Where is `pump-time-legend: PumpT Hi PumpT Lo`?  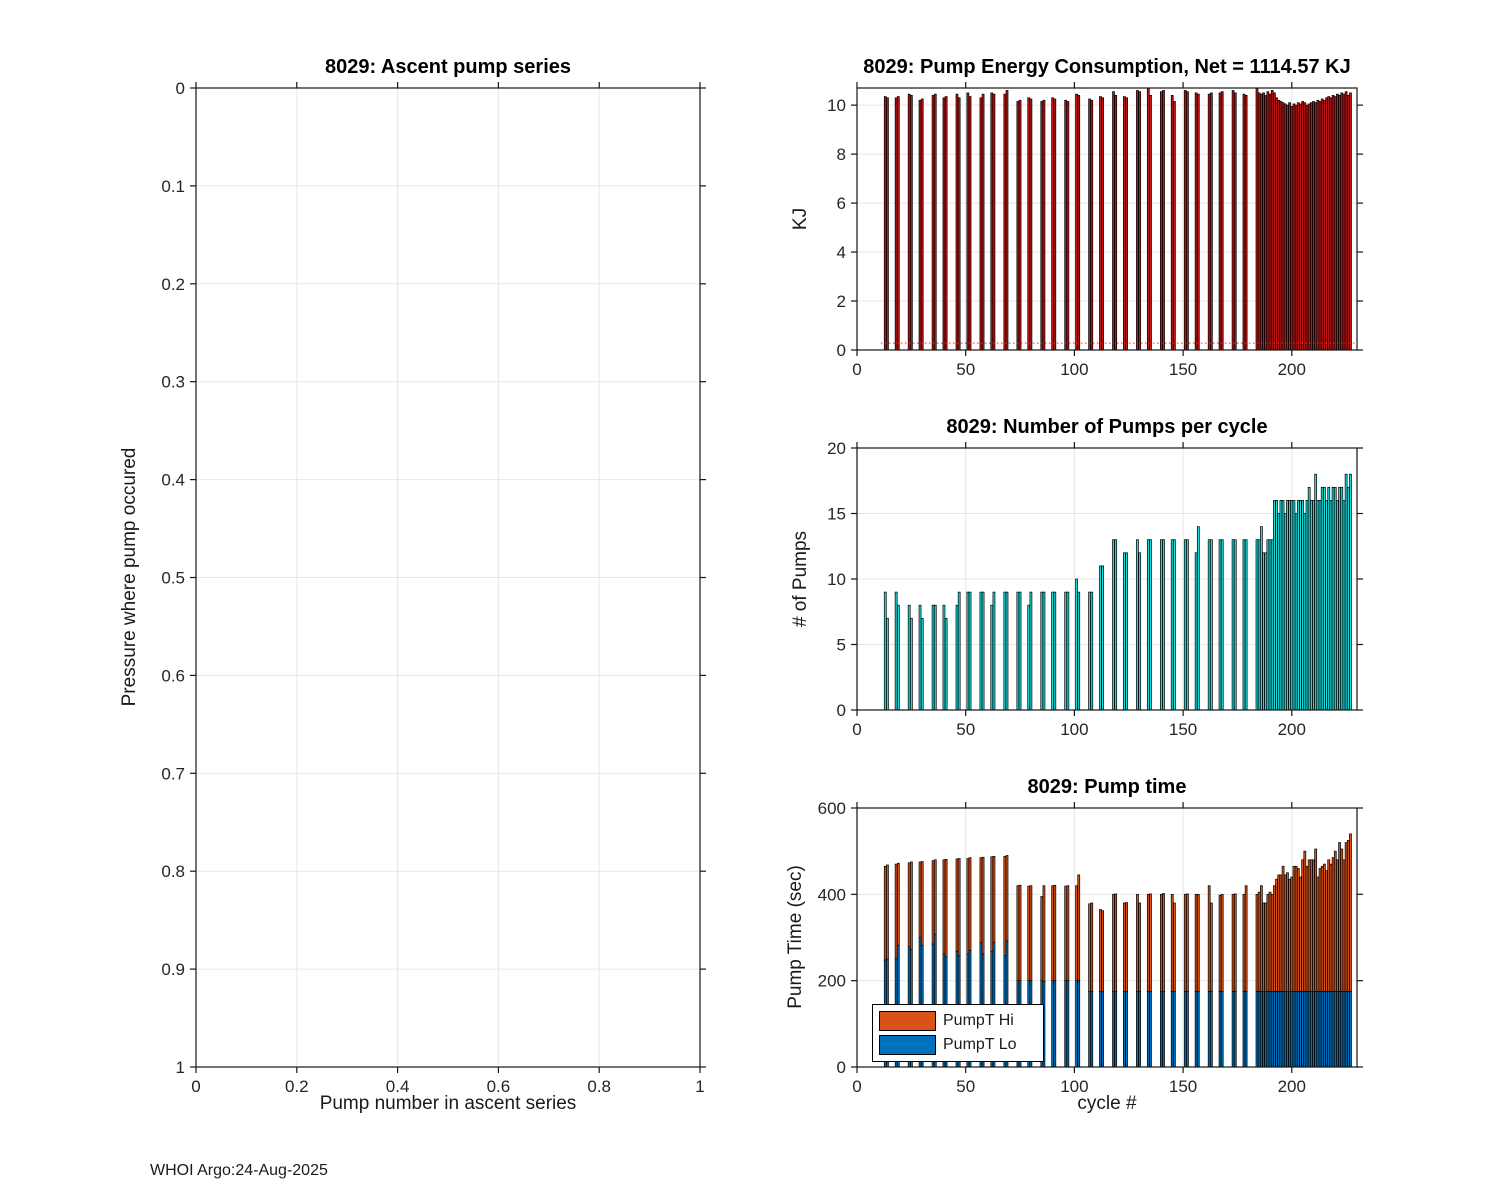 pump-time-legend: PumpT Hi PumpT Lo is located at coordinates (958, 1033).